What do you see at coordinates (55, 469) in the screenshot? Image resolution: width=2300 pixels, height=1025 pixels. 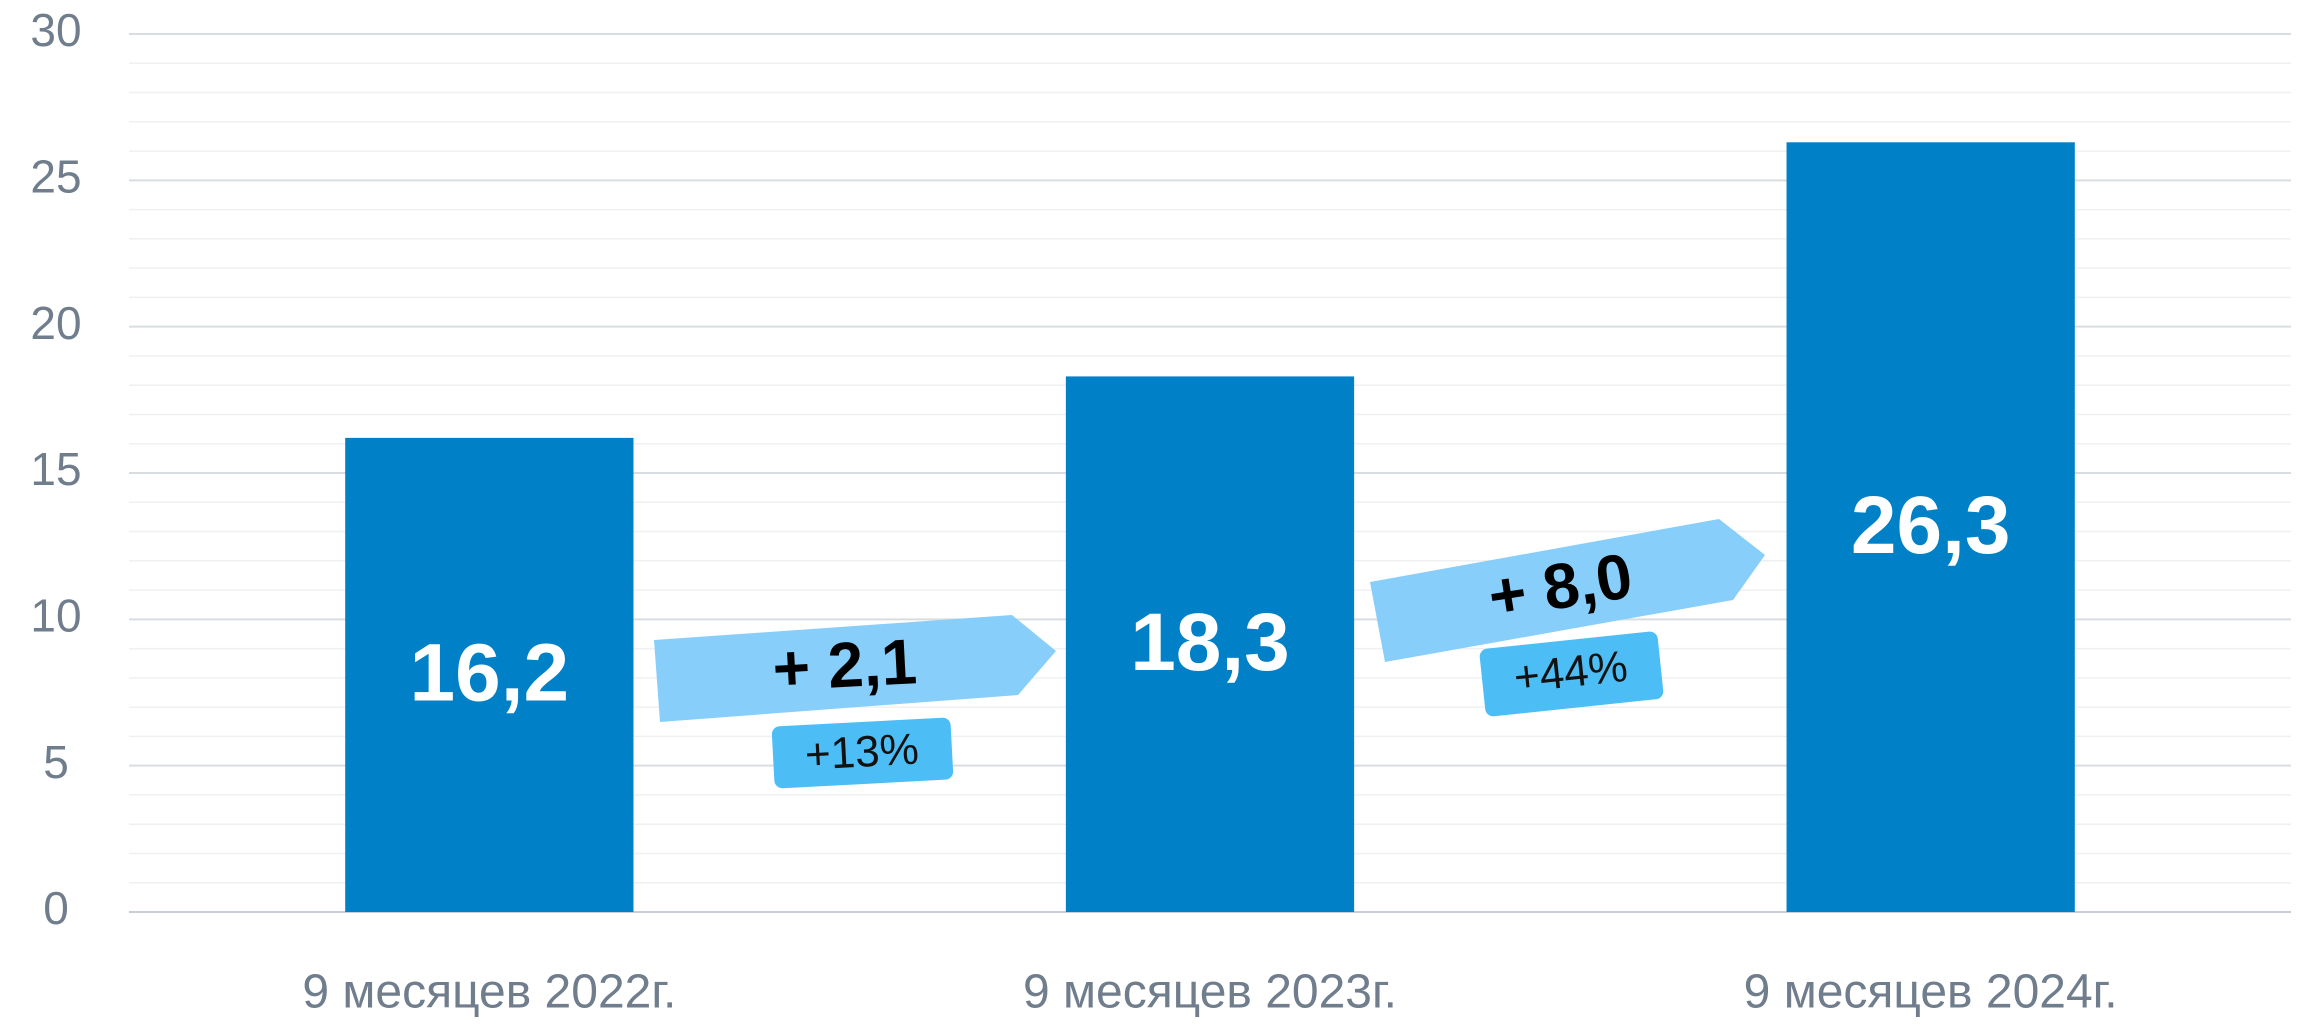 I see `y-tick-label: 15` at bounding box center [55, 469].